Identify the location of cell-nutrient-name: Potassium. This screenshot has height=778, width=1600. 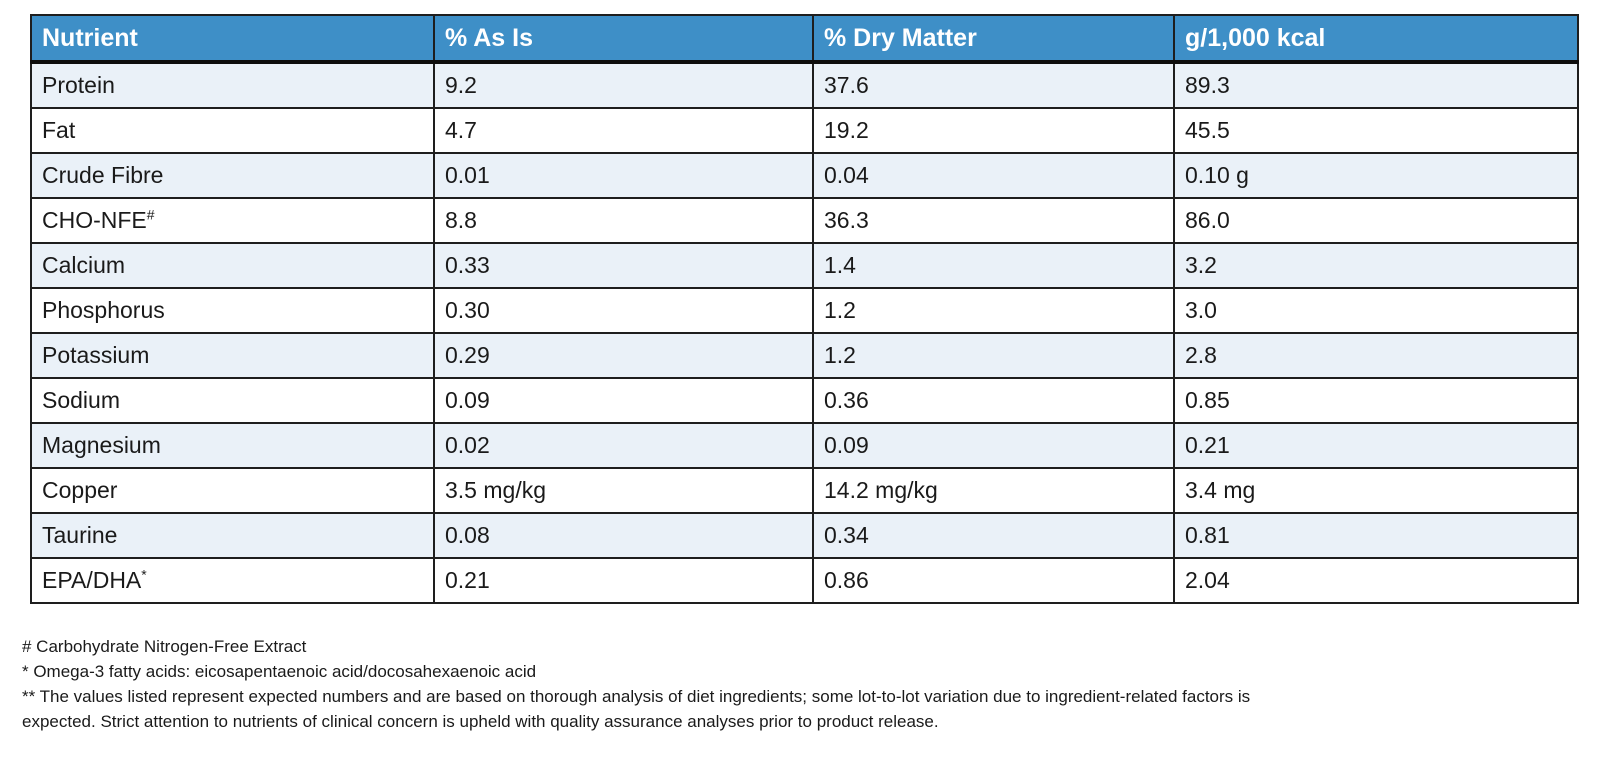
(232, 355).